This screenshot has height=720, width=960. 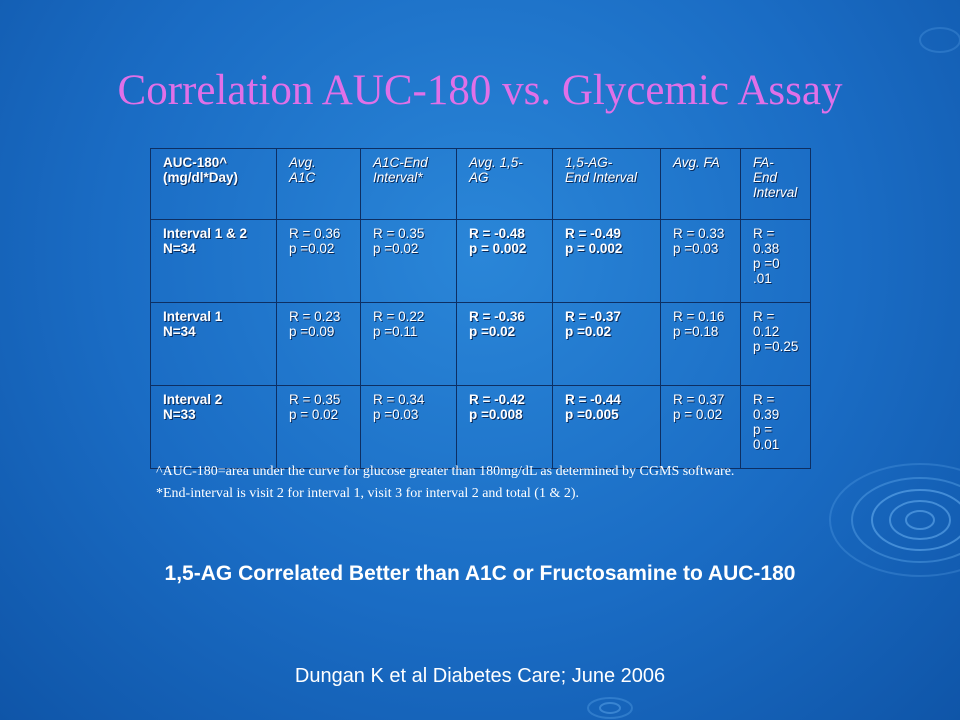 I want to click on table-cell: R = 0.34 p =0.03, so click(x=408, y=427).